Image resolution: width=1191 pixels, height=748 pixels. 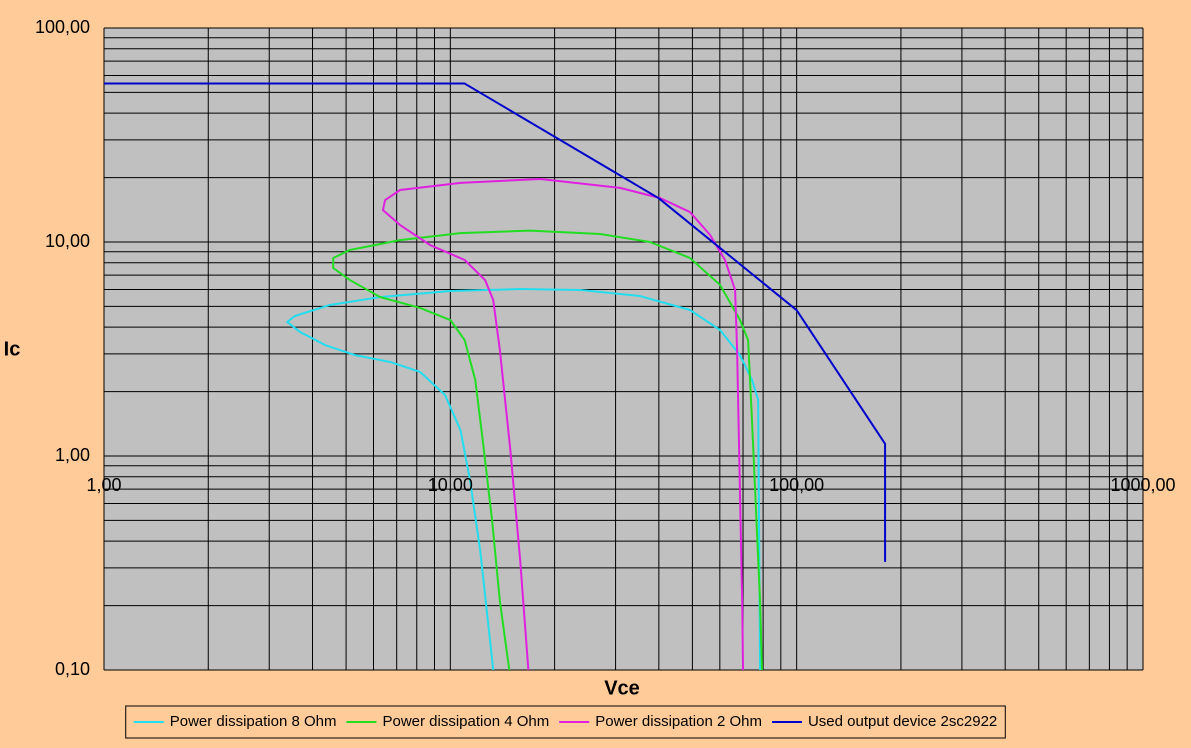 I want to click on x-tick-label: 1,00, so click(x=103, y=485).